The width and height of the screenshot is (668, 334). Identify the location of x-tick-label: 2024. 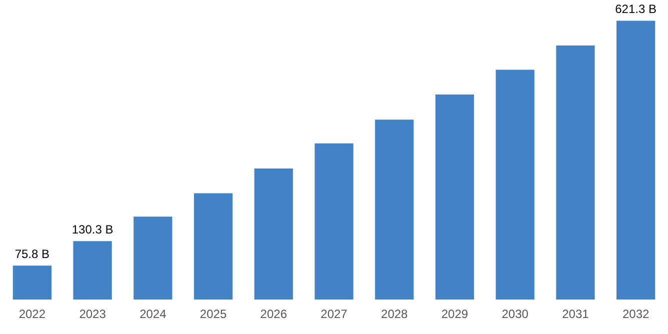
(153, 314).